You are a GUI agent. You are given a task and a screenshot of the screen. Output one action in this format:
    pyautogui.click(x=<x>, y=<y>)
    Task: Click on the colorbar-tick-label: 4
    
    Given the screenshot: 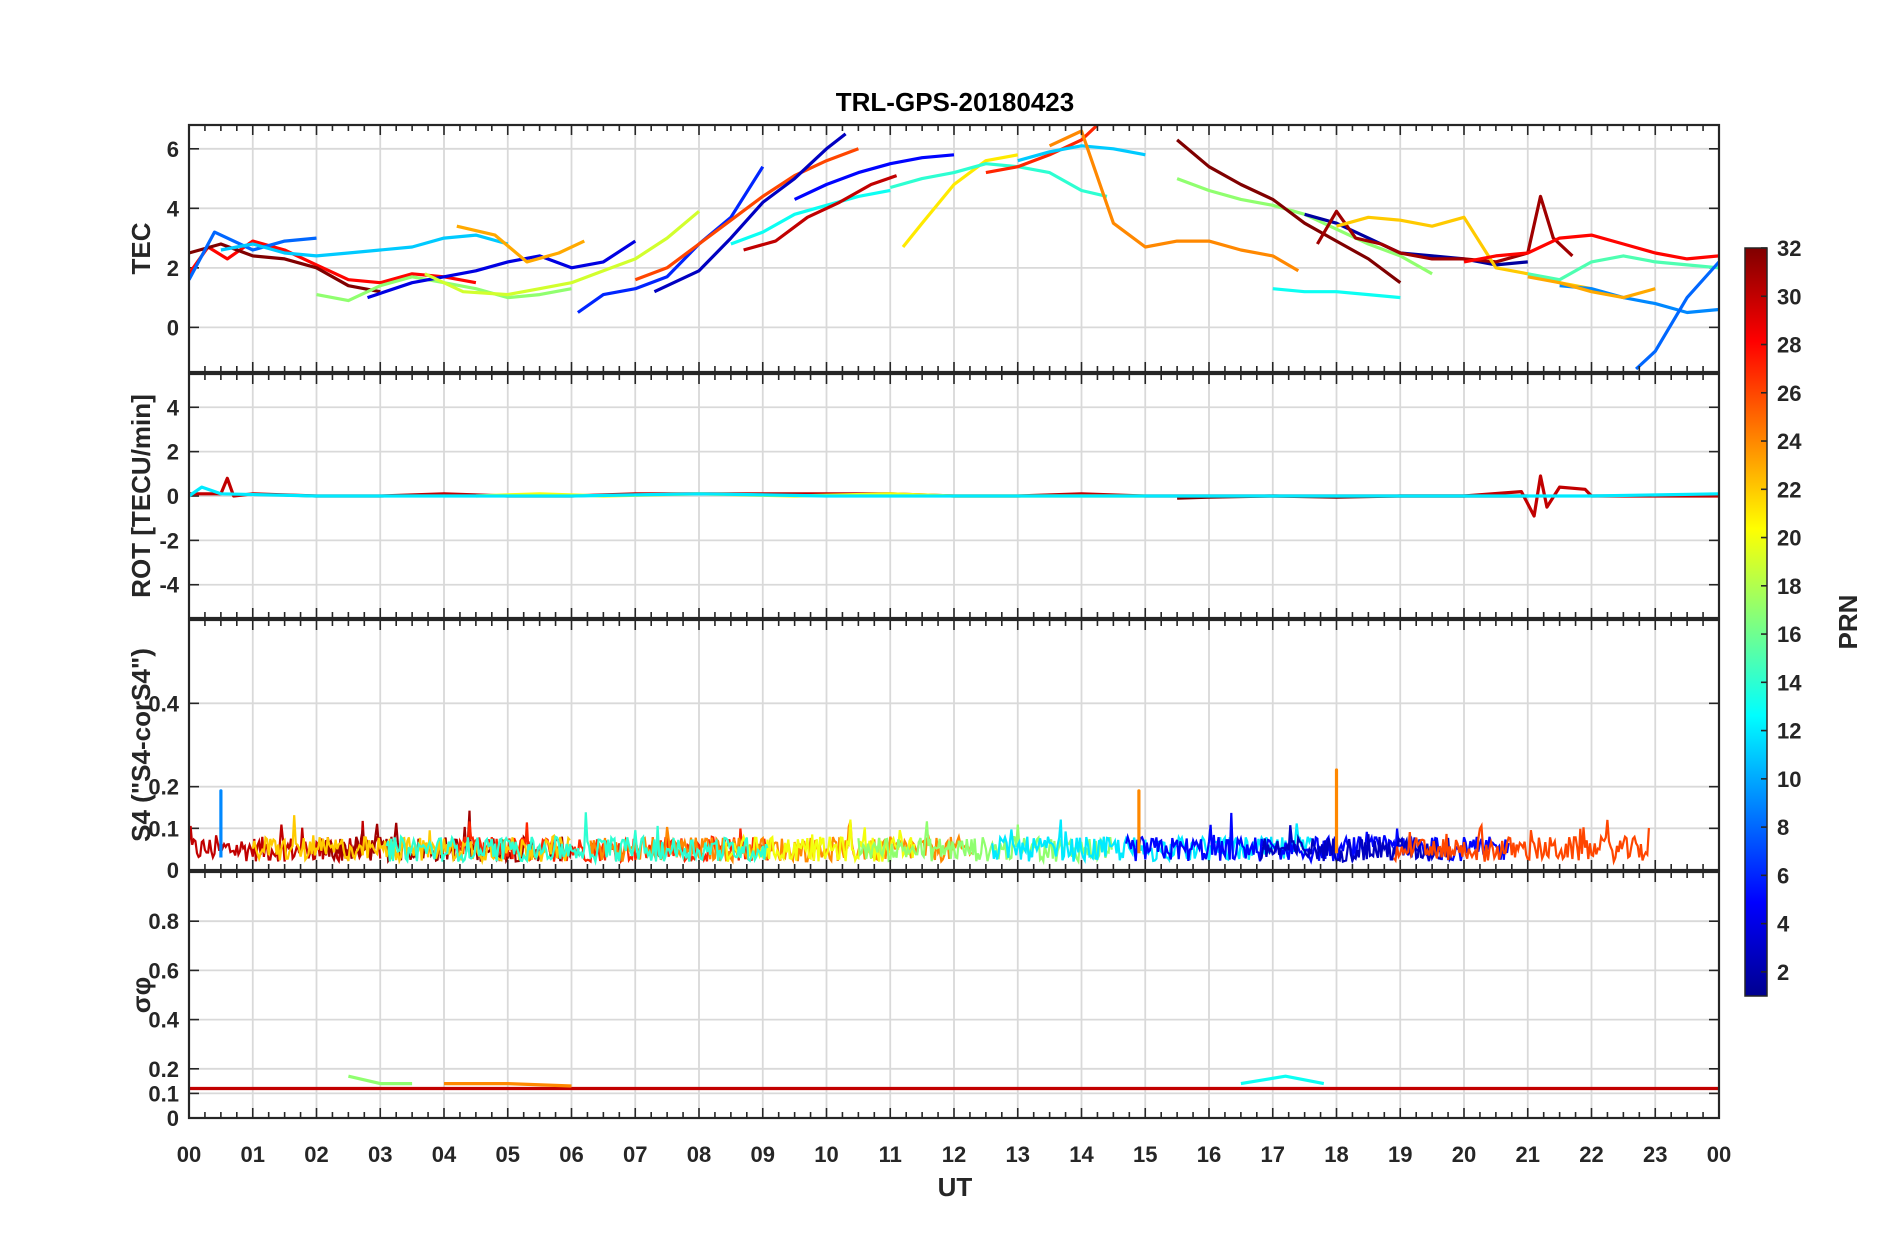 What is the action you would take?
    pyautogui.click(x=1783, y=924)
    